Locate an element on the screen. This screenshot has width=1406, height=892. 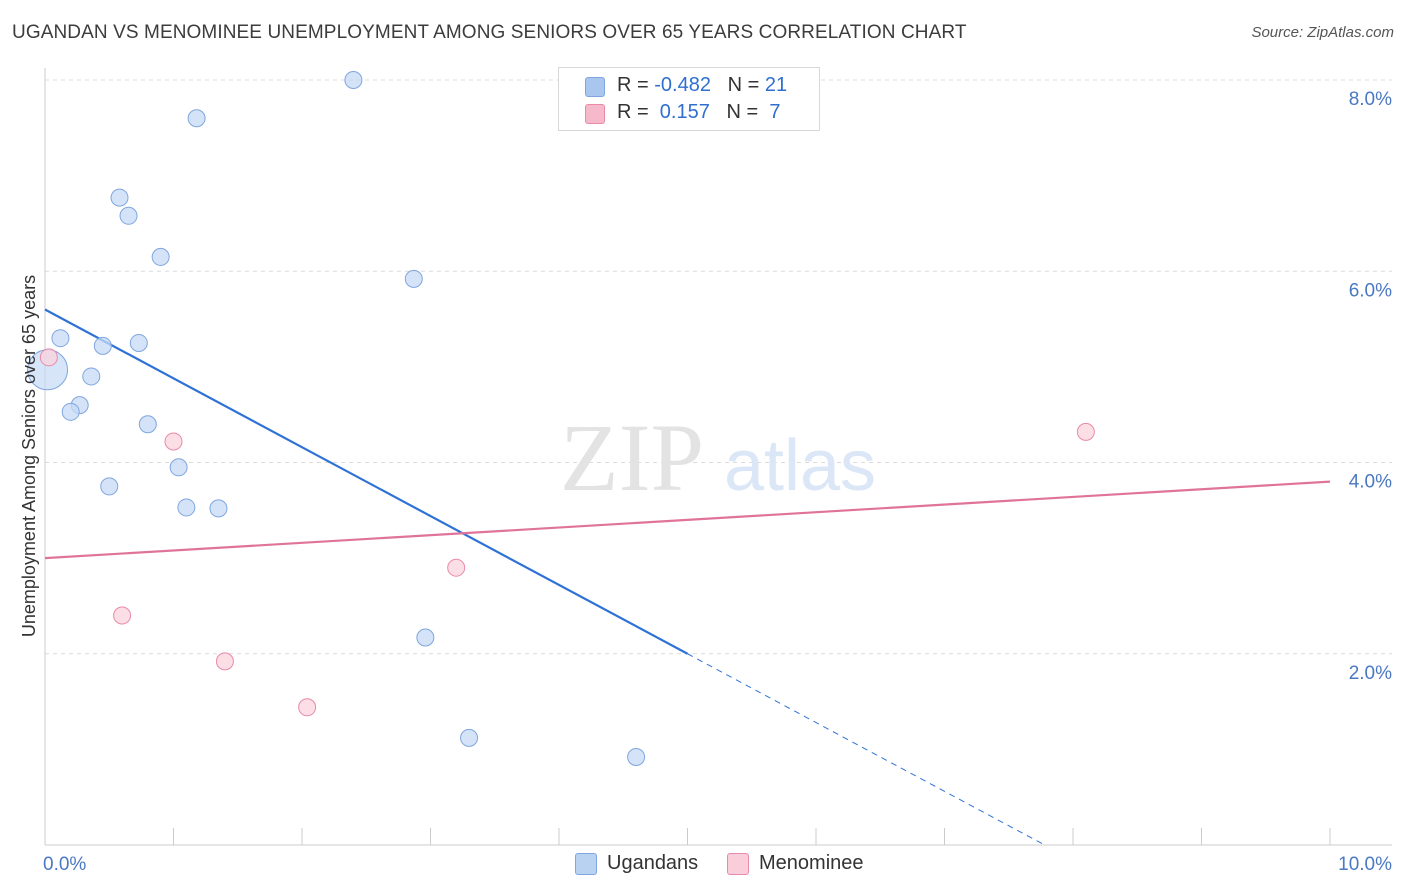
y-axis-label: Unemployment Among Seniors over 65 years is located at coordinates (29, 456).